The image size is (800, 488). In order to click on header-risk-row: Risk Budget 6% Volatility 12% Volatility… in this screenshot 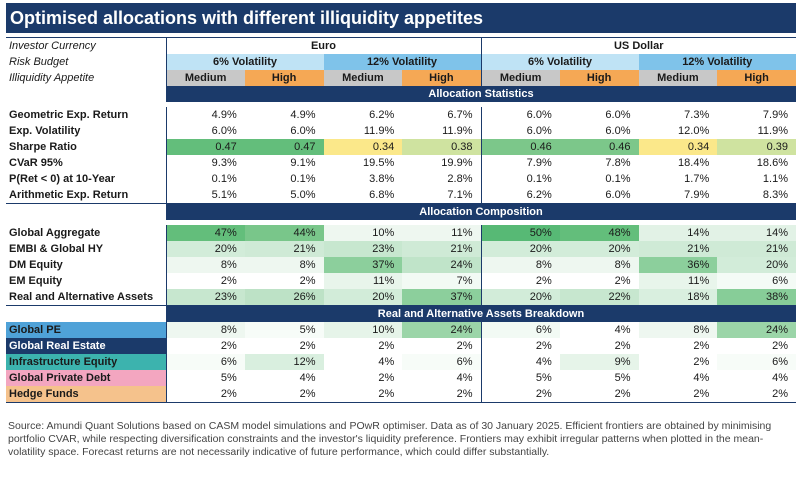, I will do `click(401, 62)`.